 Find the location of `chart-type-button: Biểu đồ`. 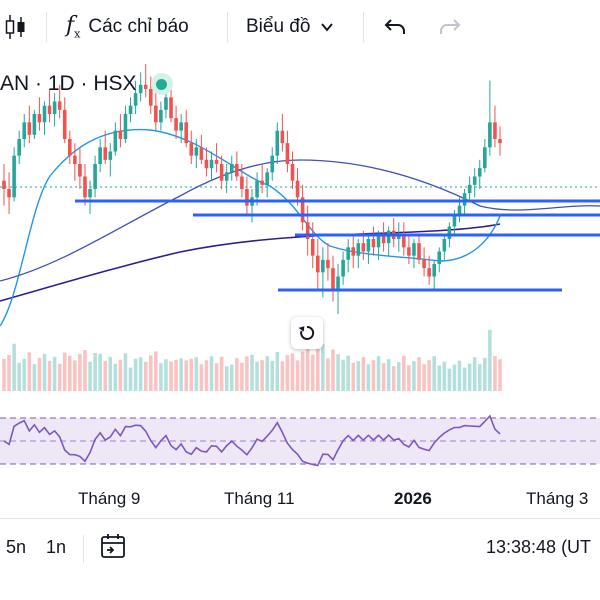

chart-type-button: Biểu đồ is located at coordinates (290, 27).